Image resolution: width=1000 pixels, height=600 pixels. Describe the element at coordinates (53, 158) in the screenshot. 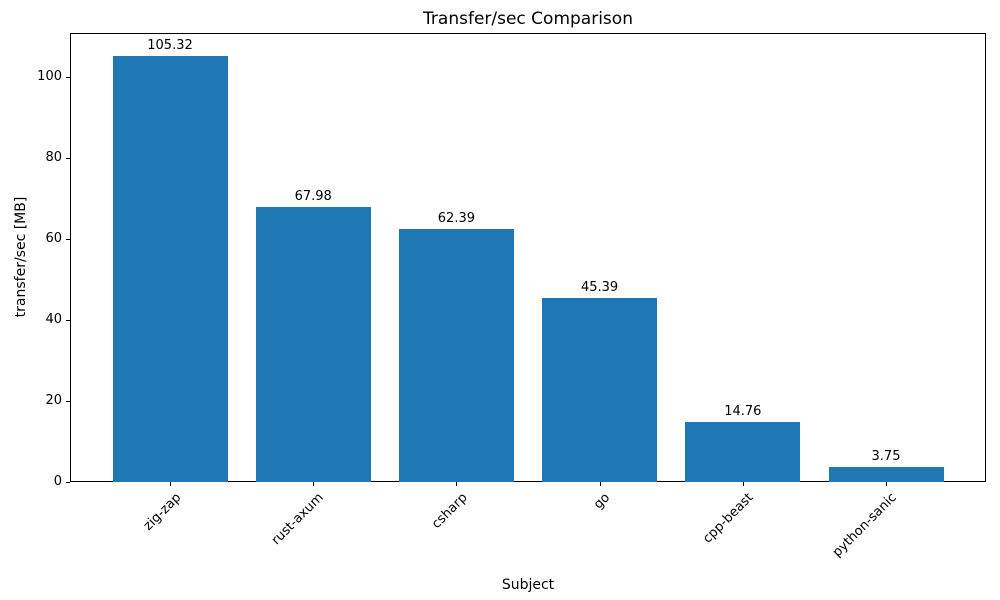

I see `y-tick-label: 80` at that location.